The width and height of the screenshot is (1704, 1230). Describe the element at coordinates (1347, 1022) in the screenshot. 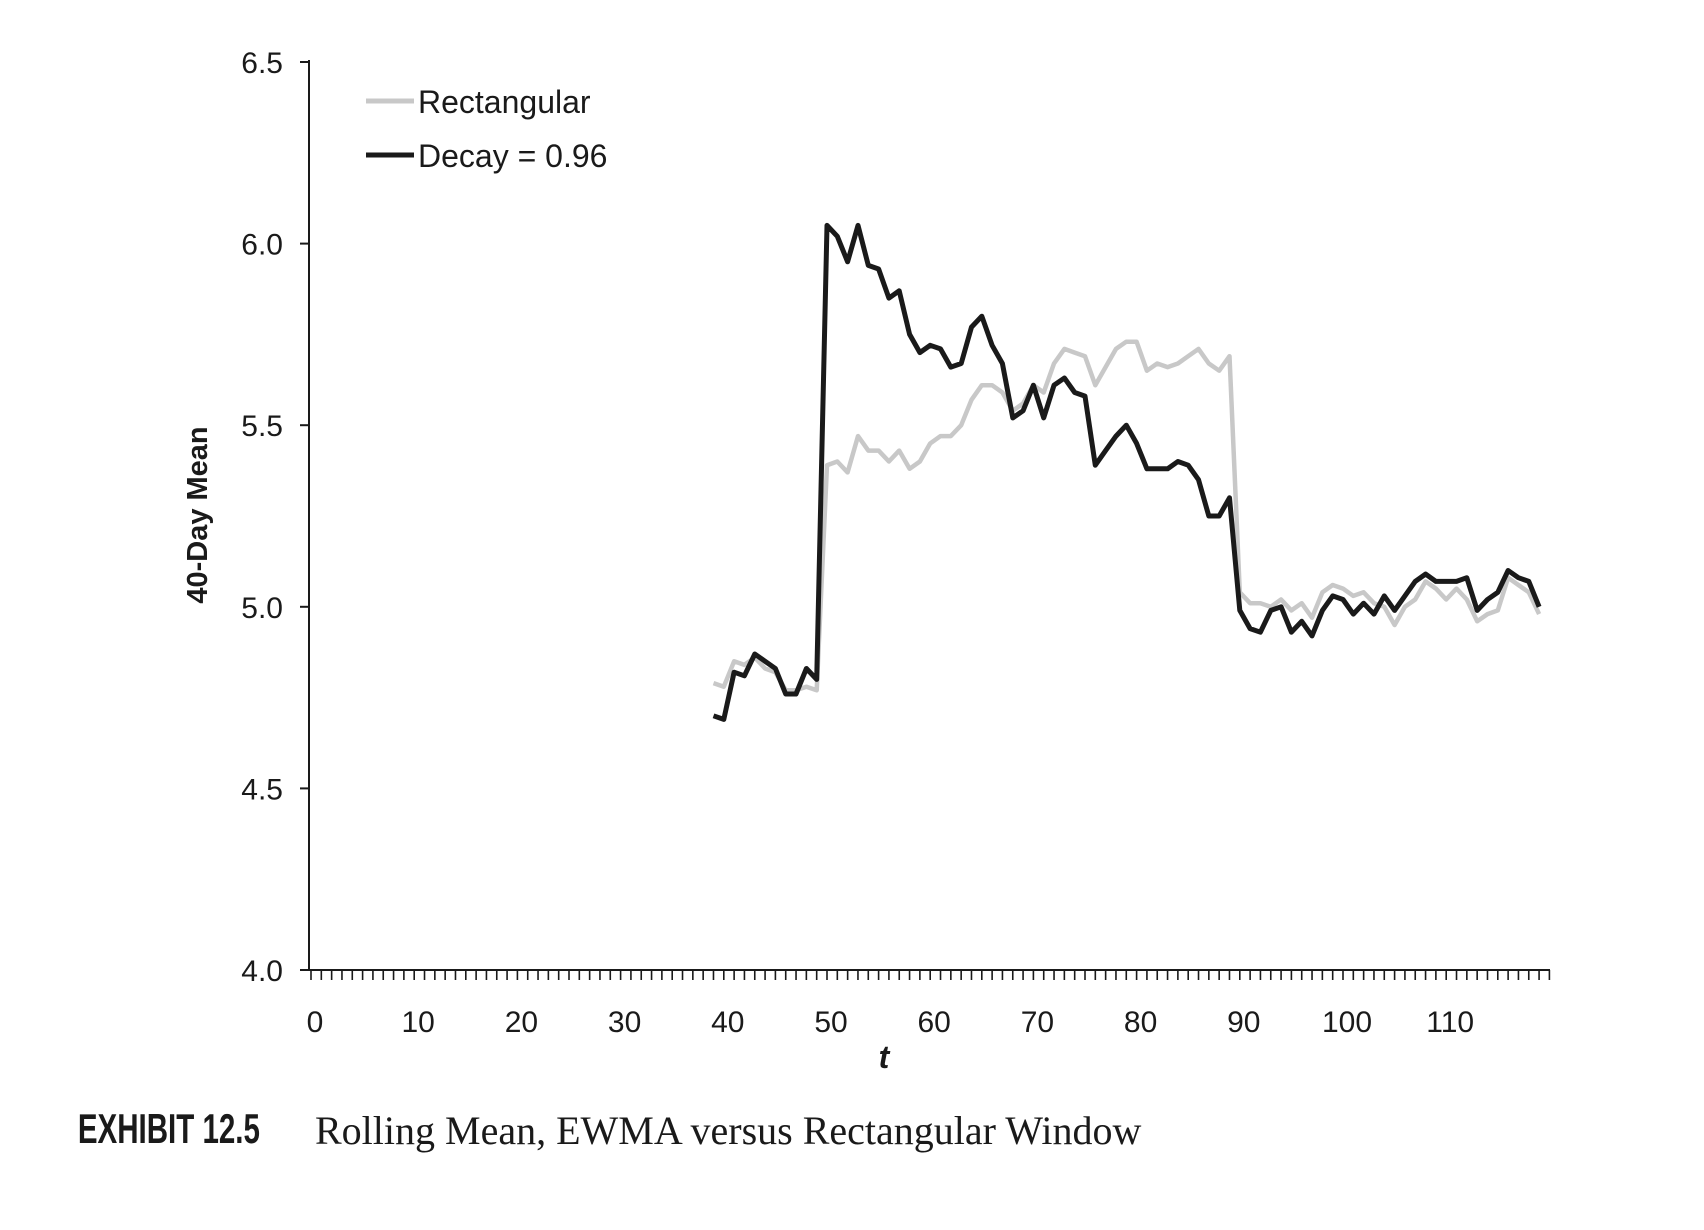

I see `x-tick-label: 100` at that location.